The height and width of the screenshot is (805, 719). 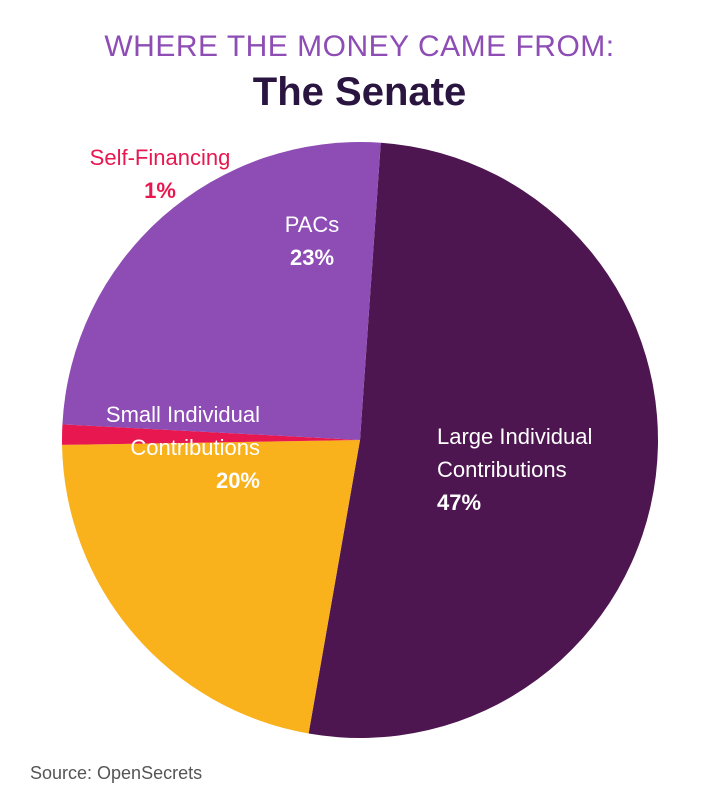 I want to click on chart-subtitle: The Senate, so click(x=359, y=92).